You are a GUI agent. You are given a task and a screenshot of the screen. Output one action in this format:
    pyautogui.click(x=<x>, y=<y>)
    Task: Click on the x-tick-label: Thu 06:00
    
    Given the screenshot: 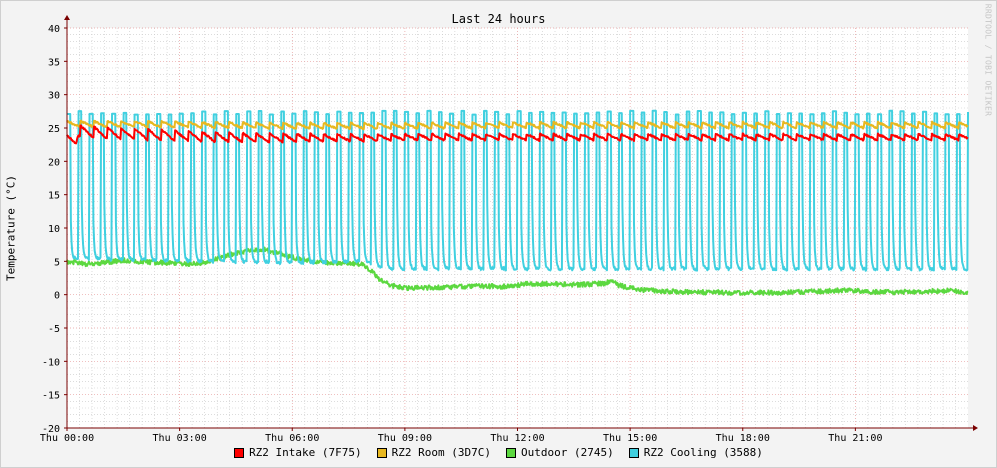 What is the action you would take?
    pyautogui.click(x=292, y=438)
    